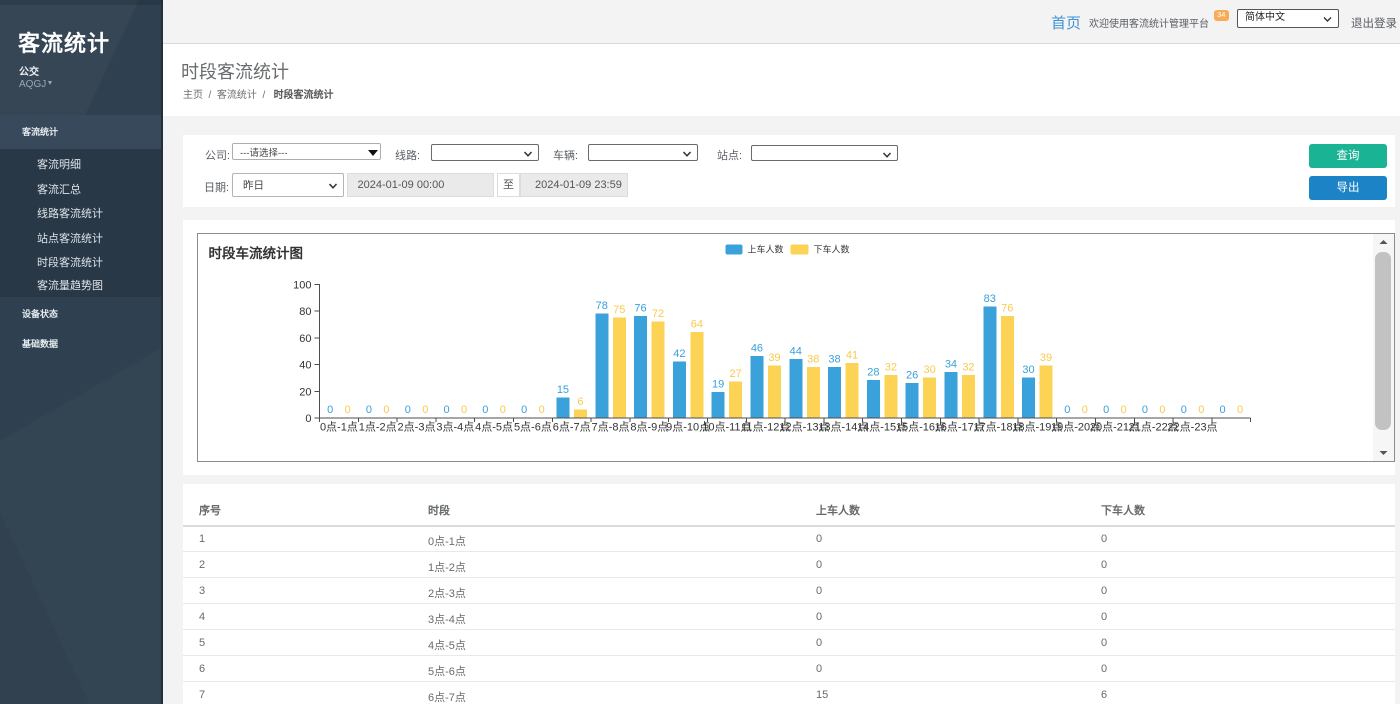  Describe the element at coordinates (679, 354) in the screenshot. I see `svg-text: 42` at that location.